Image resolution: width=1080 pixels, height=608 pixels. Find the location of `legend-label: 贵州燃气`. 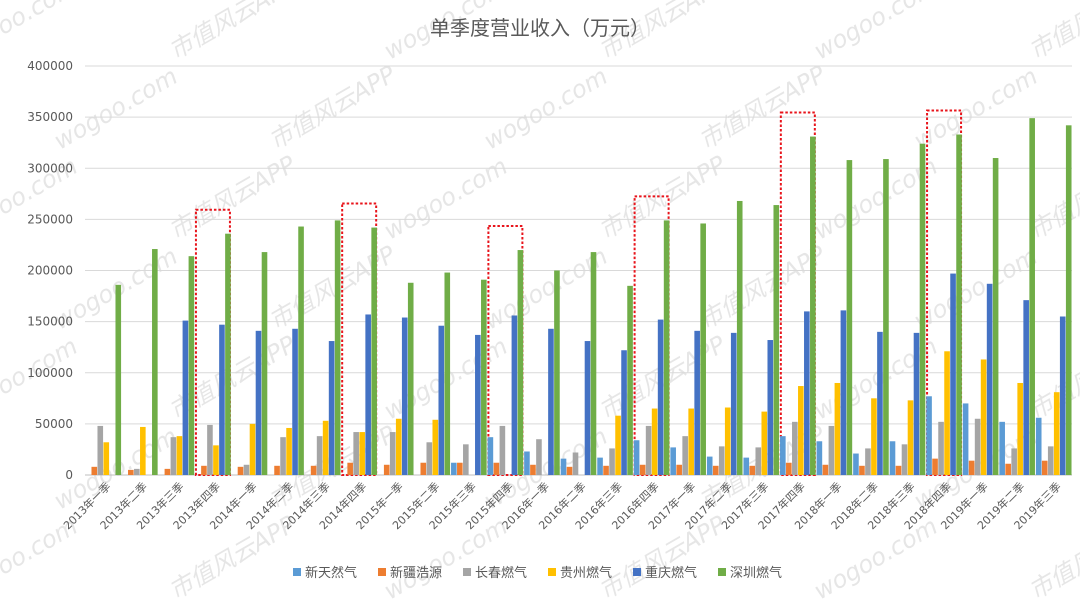

legend-label: 贵州燃气 is located at coordinates (586, 573).